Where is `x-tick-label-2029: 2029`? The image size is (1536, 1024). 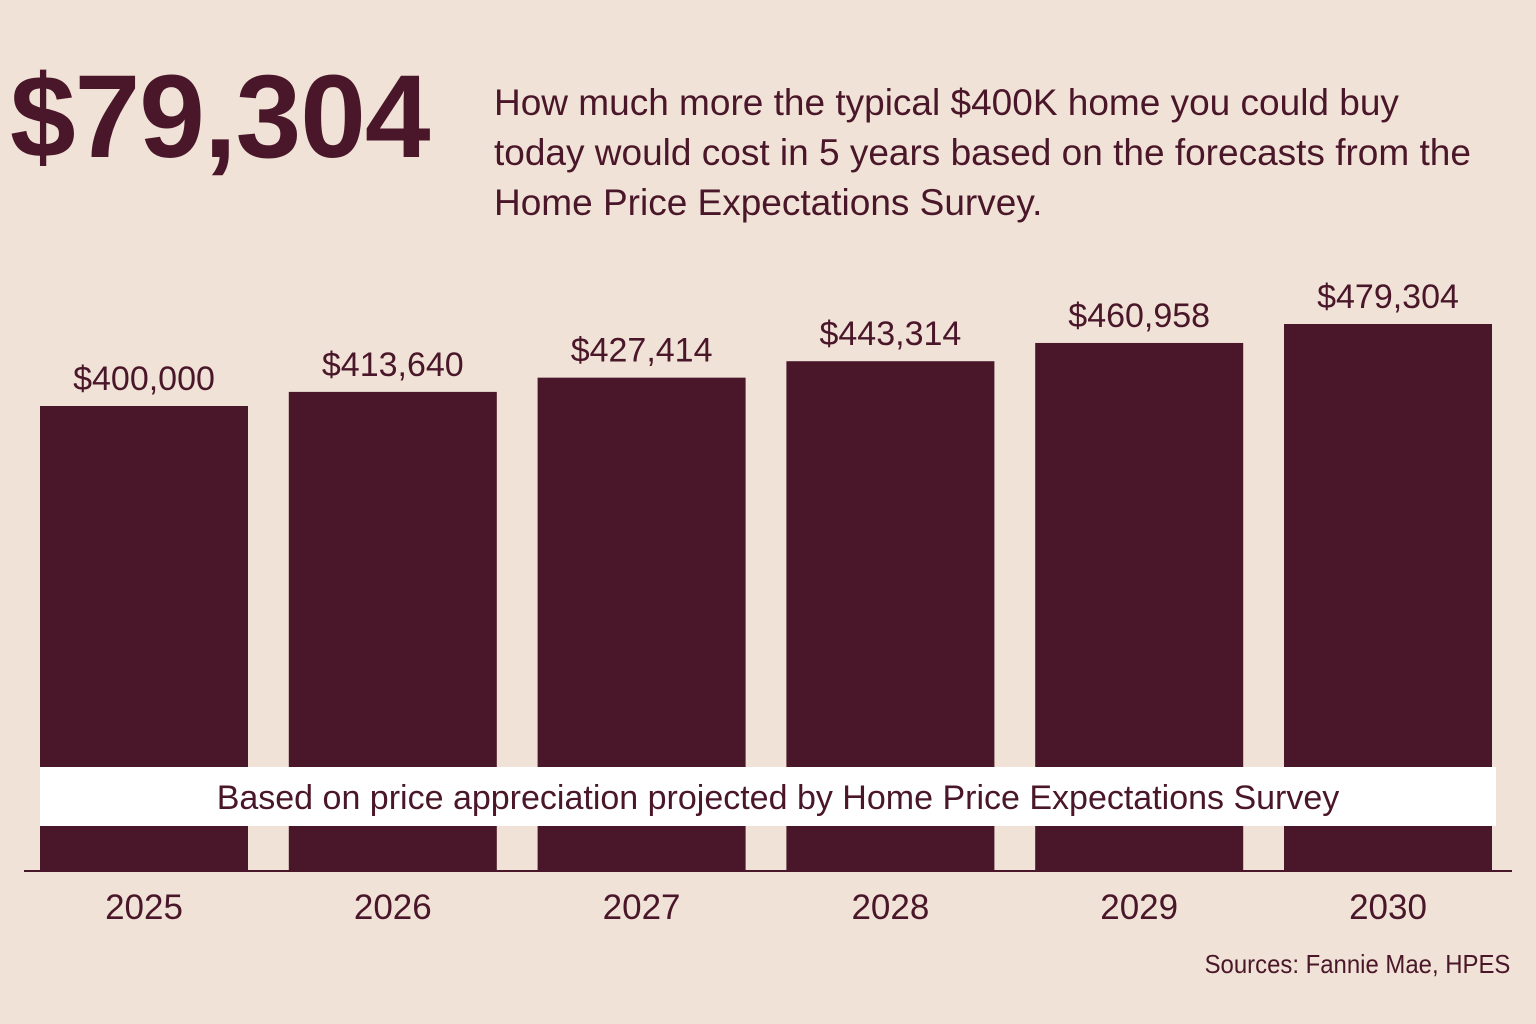
x-tick-label-2029: 2029 is located at coordinates (1139, 907).